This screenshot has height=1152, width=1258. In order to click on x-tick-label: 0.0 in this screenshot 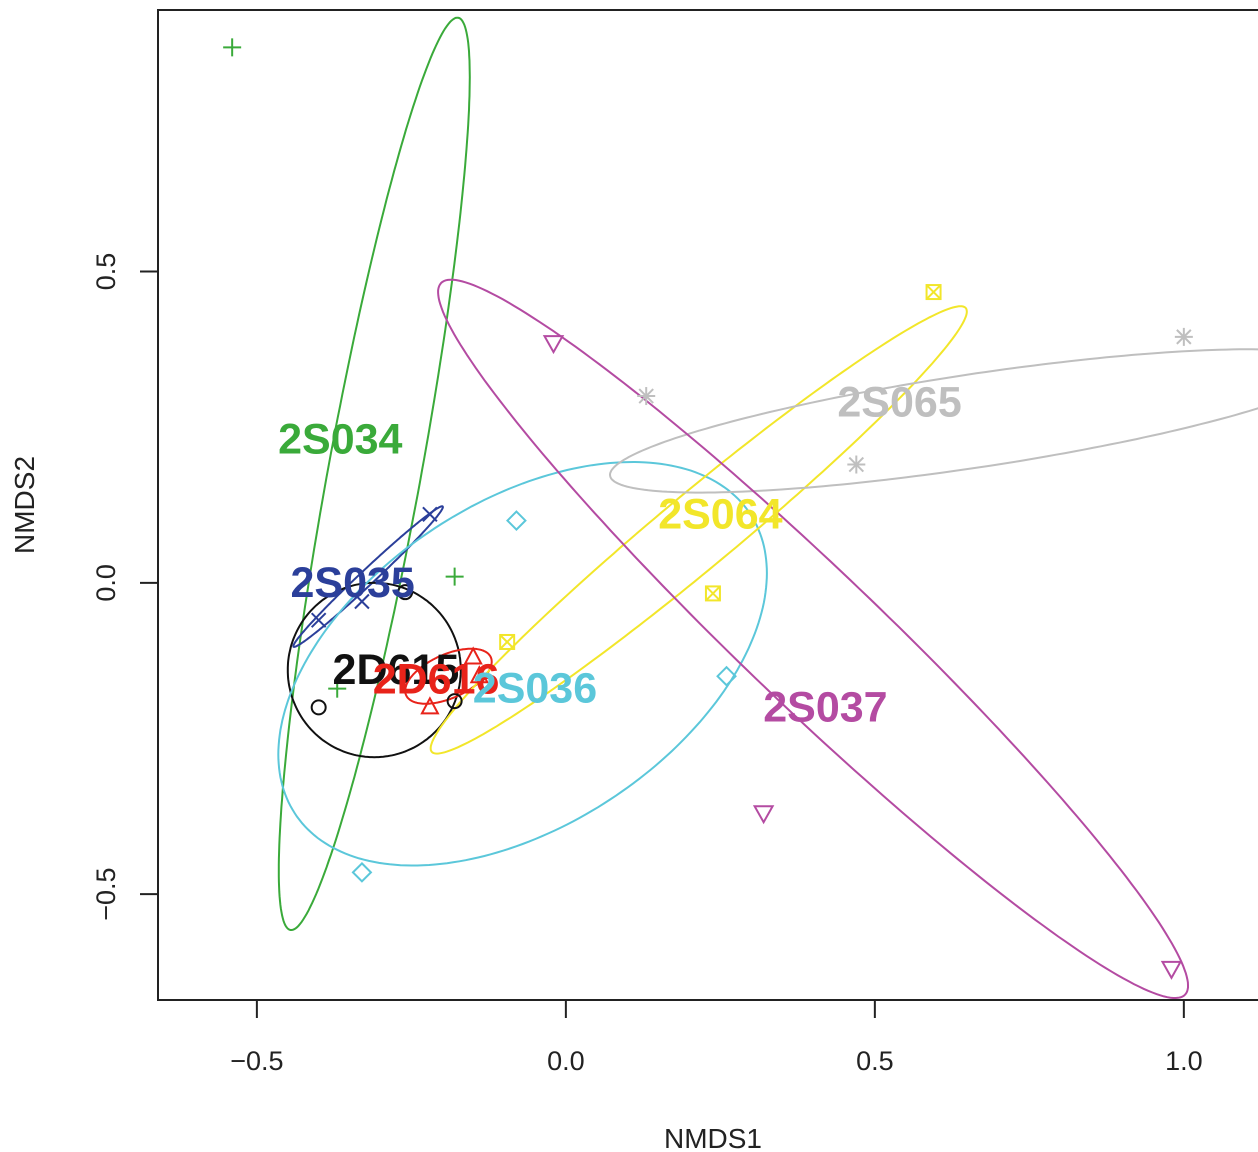, I will do `click(566, 1061)`.